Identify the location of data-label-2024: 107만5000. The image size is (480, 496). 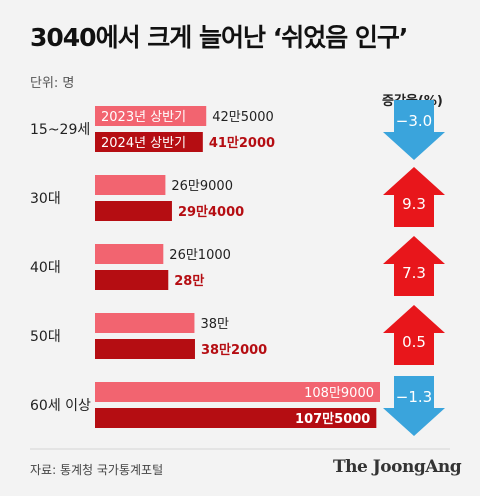
(332, 419).